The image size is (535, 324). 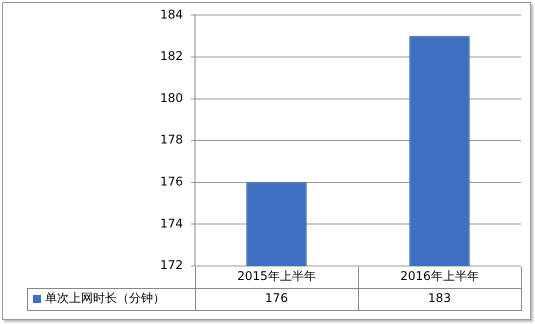 I want to click on data-label: 176, so click(x=276, y=298).